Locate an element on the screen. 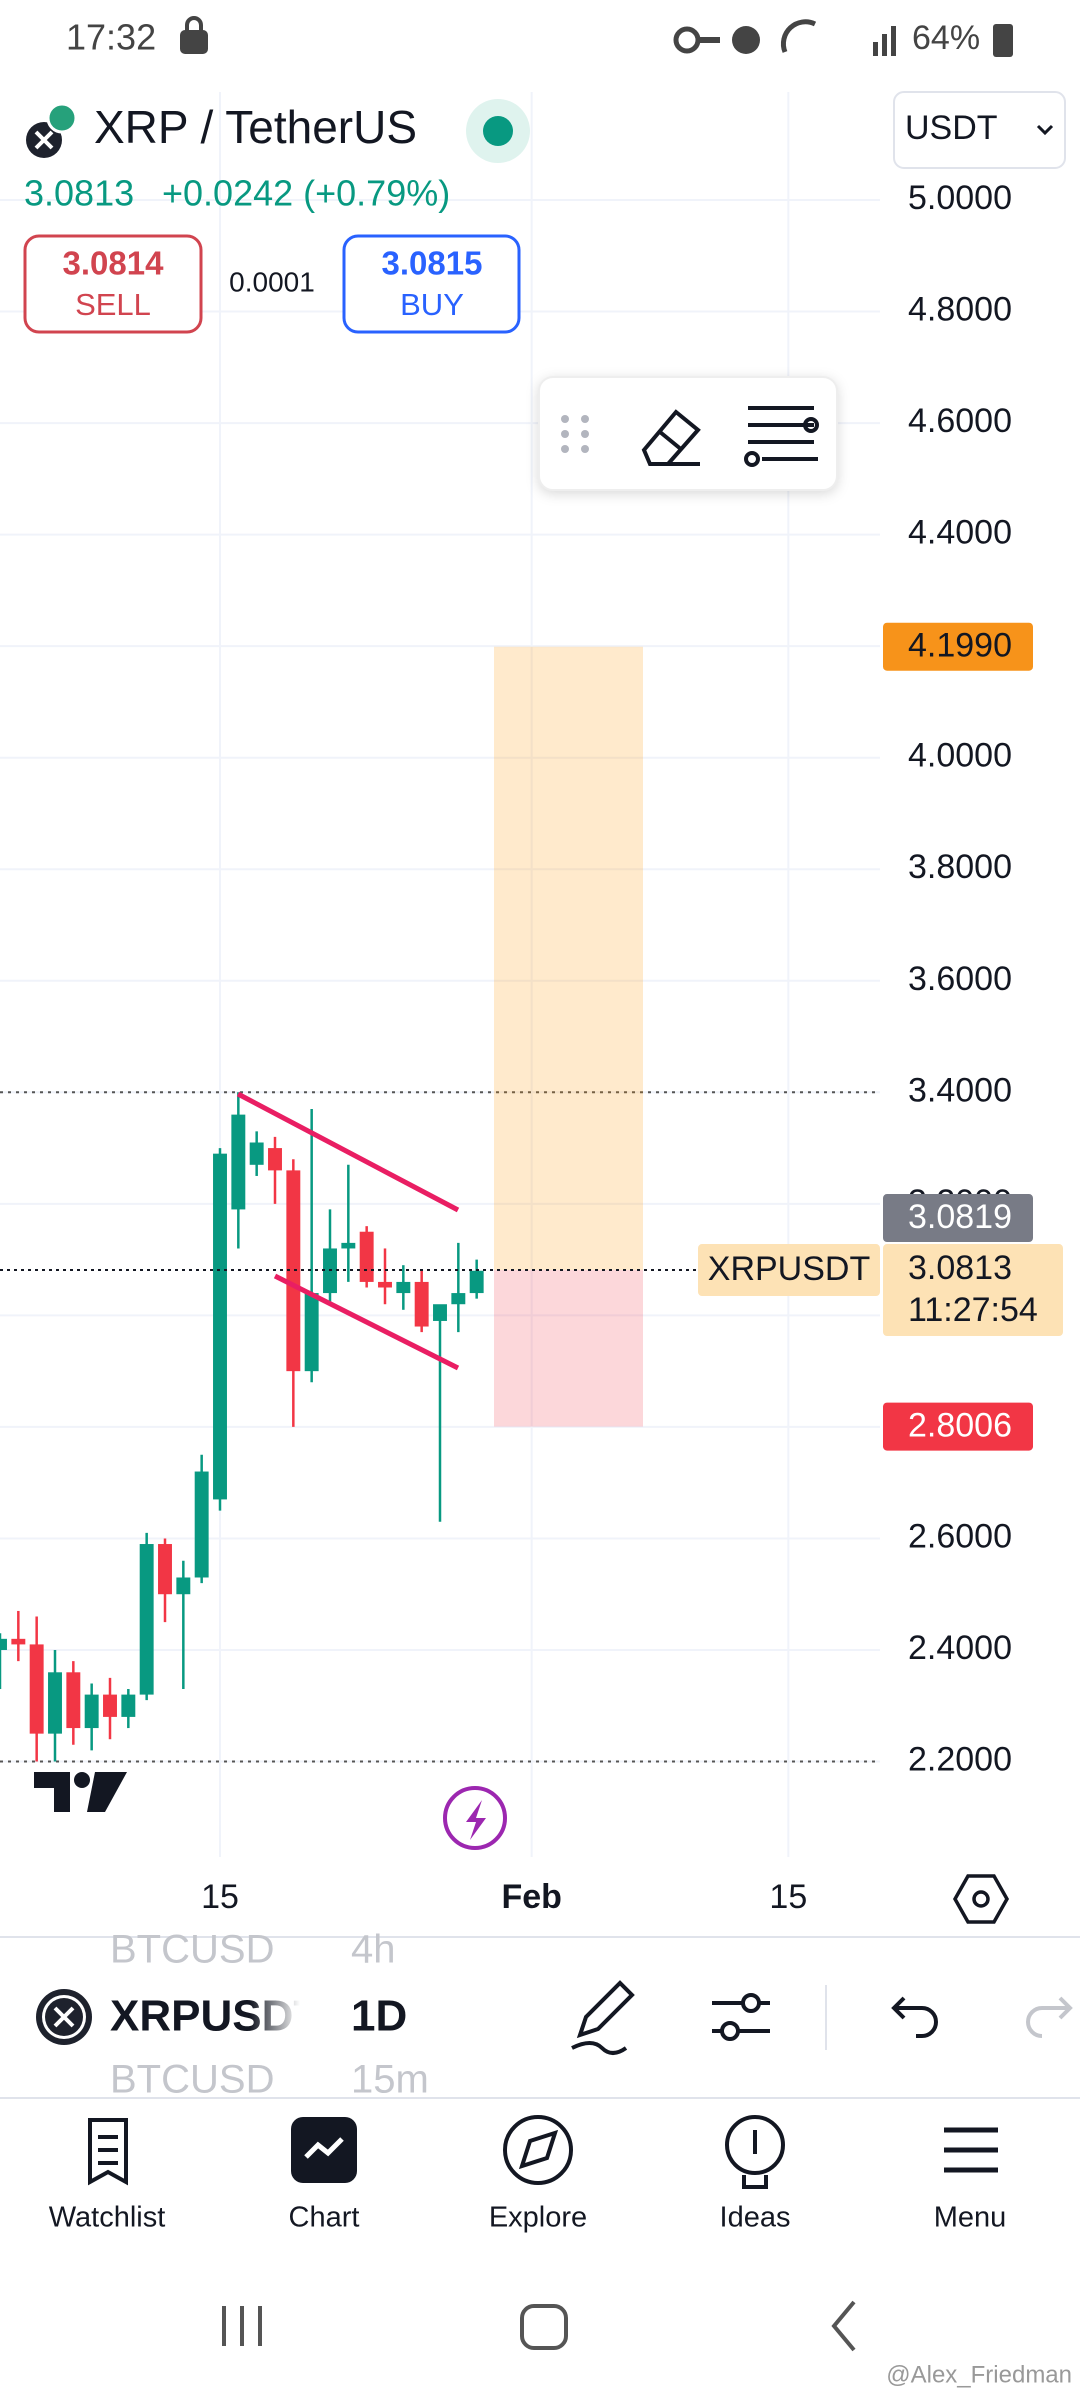 The height and width of the screenshot is (2400, 1080). nav-chart: Chart is located at coordinates (324, 2175).